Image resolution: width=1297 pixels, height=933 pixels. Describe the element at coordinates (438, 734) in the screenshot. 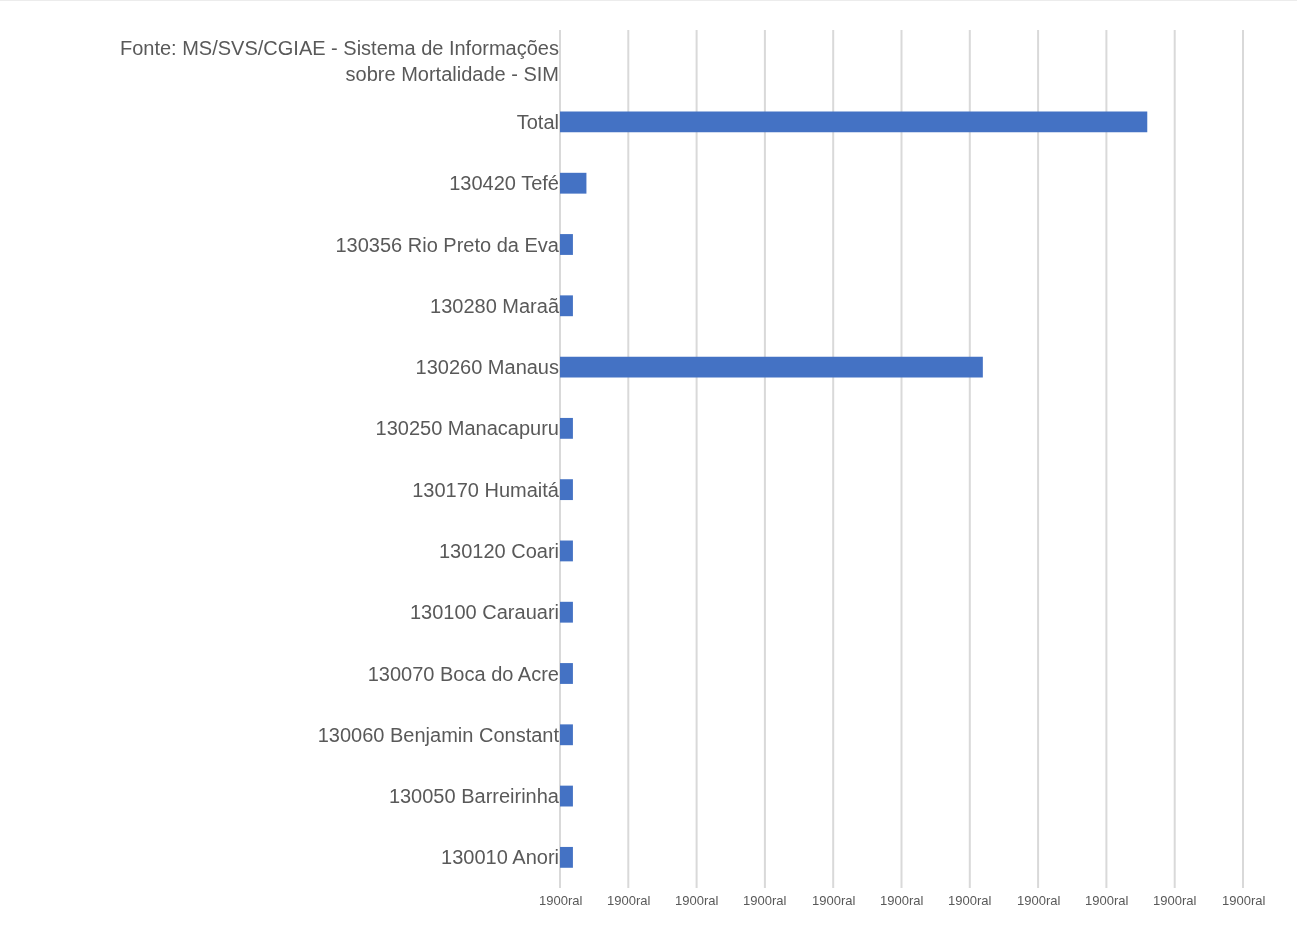

I see `y-tick-label: 130060 Benjamin Constant` at that location.